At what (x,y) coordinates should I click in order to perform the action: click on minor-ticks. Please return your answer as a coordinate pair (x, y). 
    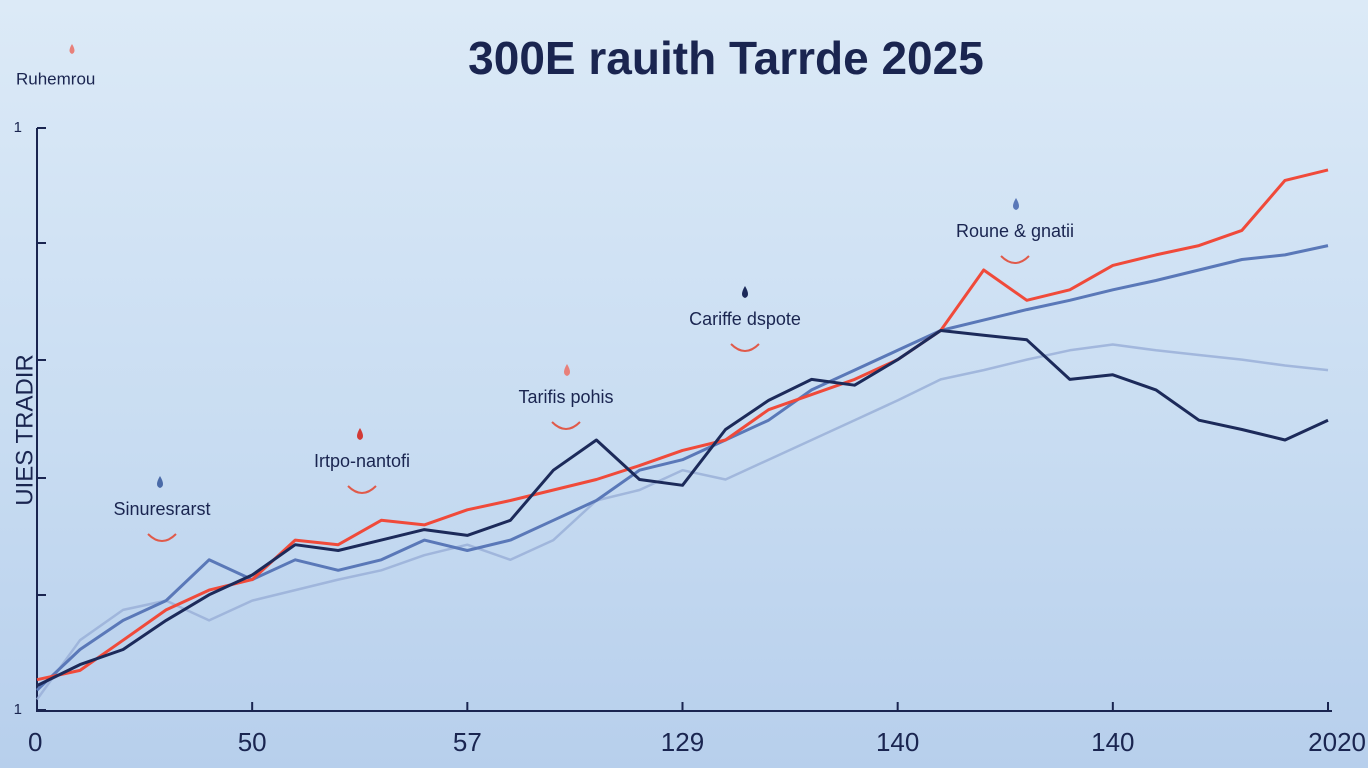
    Looking at the image, I should click on (41, 419).